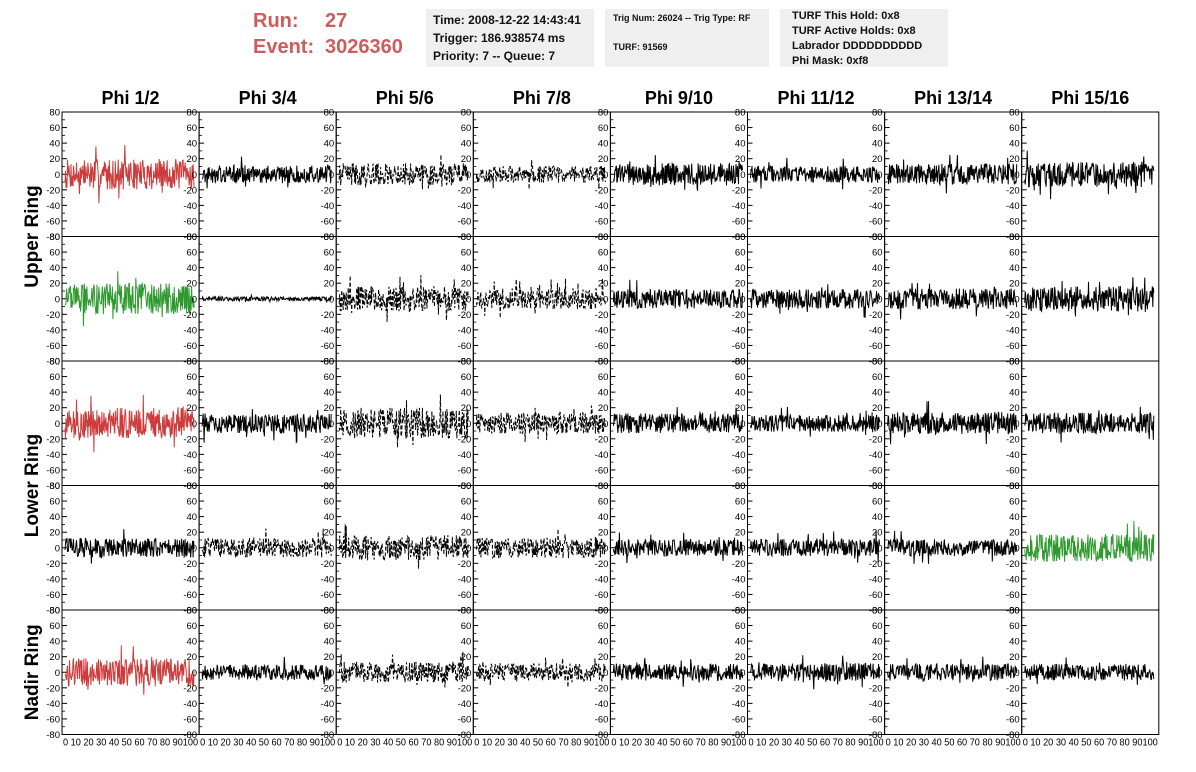  Describe the element at coordinates (130, 743) in the screenshot. I see `x-tick-labels: 0 10 20 30 40 50 60 70 80 90100` at that location.